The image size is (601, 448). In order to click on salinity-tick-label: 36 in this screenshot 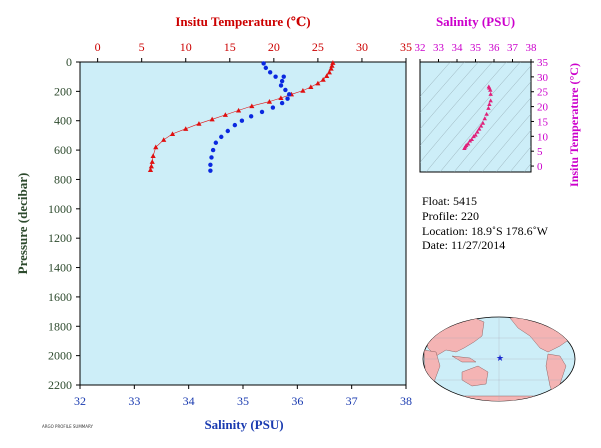, I will do `click(297, 401)`.